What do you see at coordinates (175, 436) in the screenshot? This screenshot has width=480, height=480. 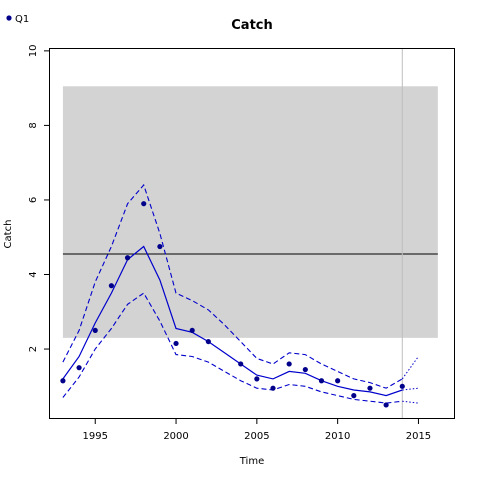 I see `x-tick-label: 2000` at bounding box center [175, 436].